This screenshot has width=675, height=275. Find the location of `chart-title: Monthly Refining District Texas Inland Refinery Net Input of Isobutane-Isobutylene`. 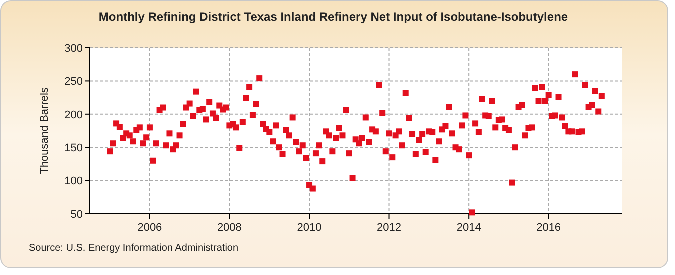

chart-title: Monthly Refining District Texas Inland Refinery Net Input of Isobutane-Isobutylene is located at coordinates (333, 17).